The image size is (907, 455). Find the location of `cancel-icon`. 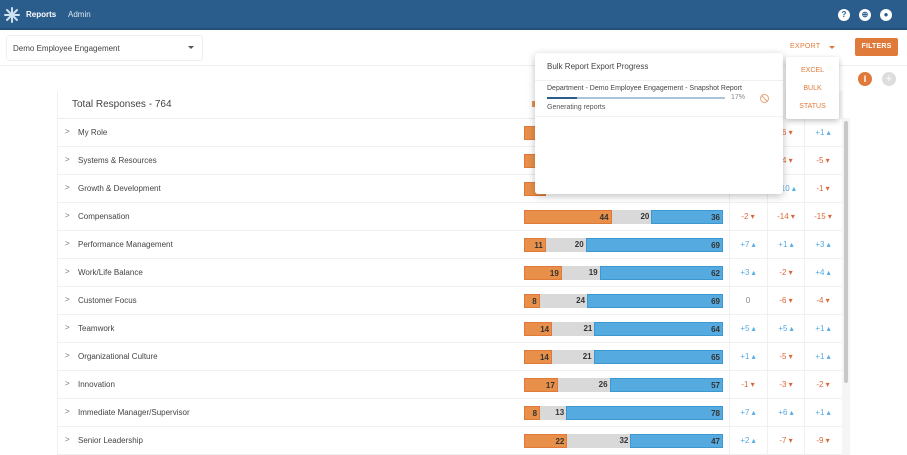

cancel-icon is located at coordinates (764, 98).